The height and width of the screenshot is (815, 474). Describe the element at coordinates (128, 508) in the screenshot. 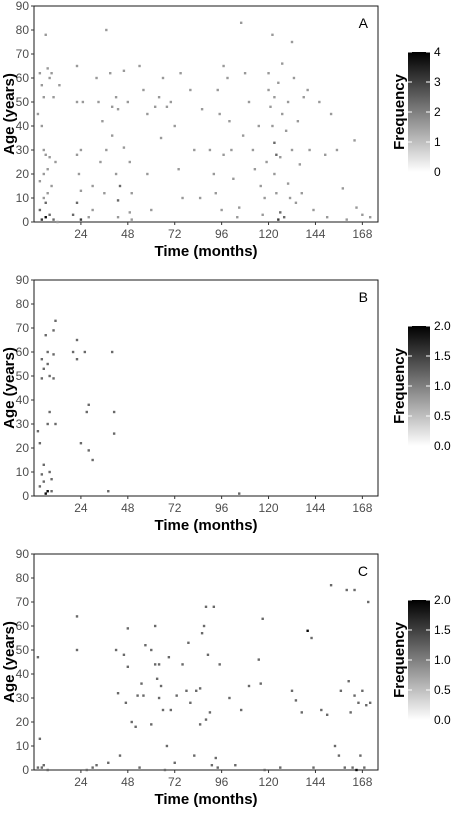

I see `x-tick-label: 48` at that location.